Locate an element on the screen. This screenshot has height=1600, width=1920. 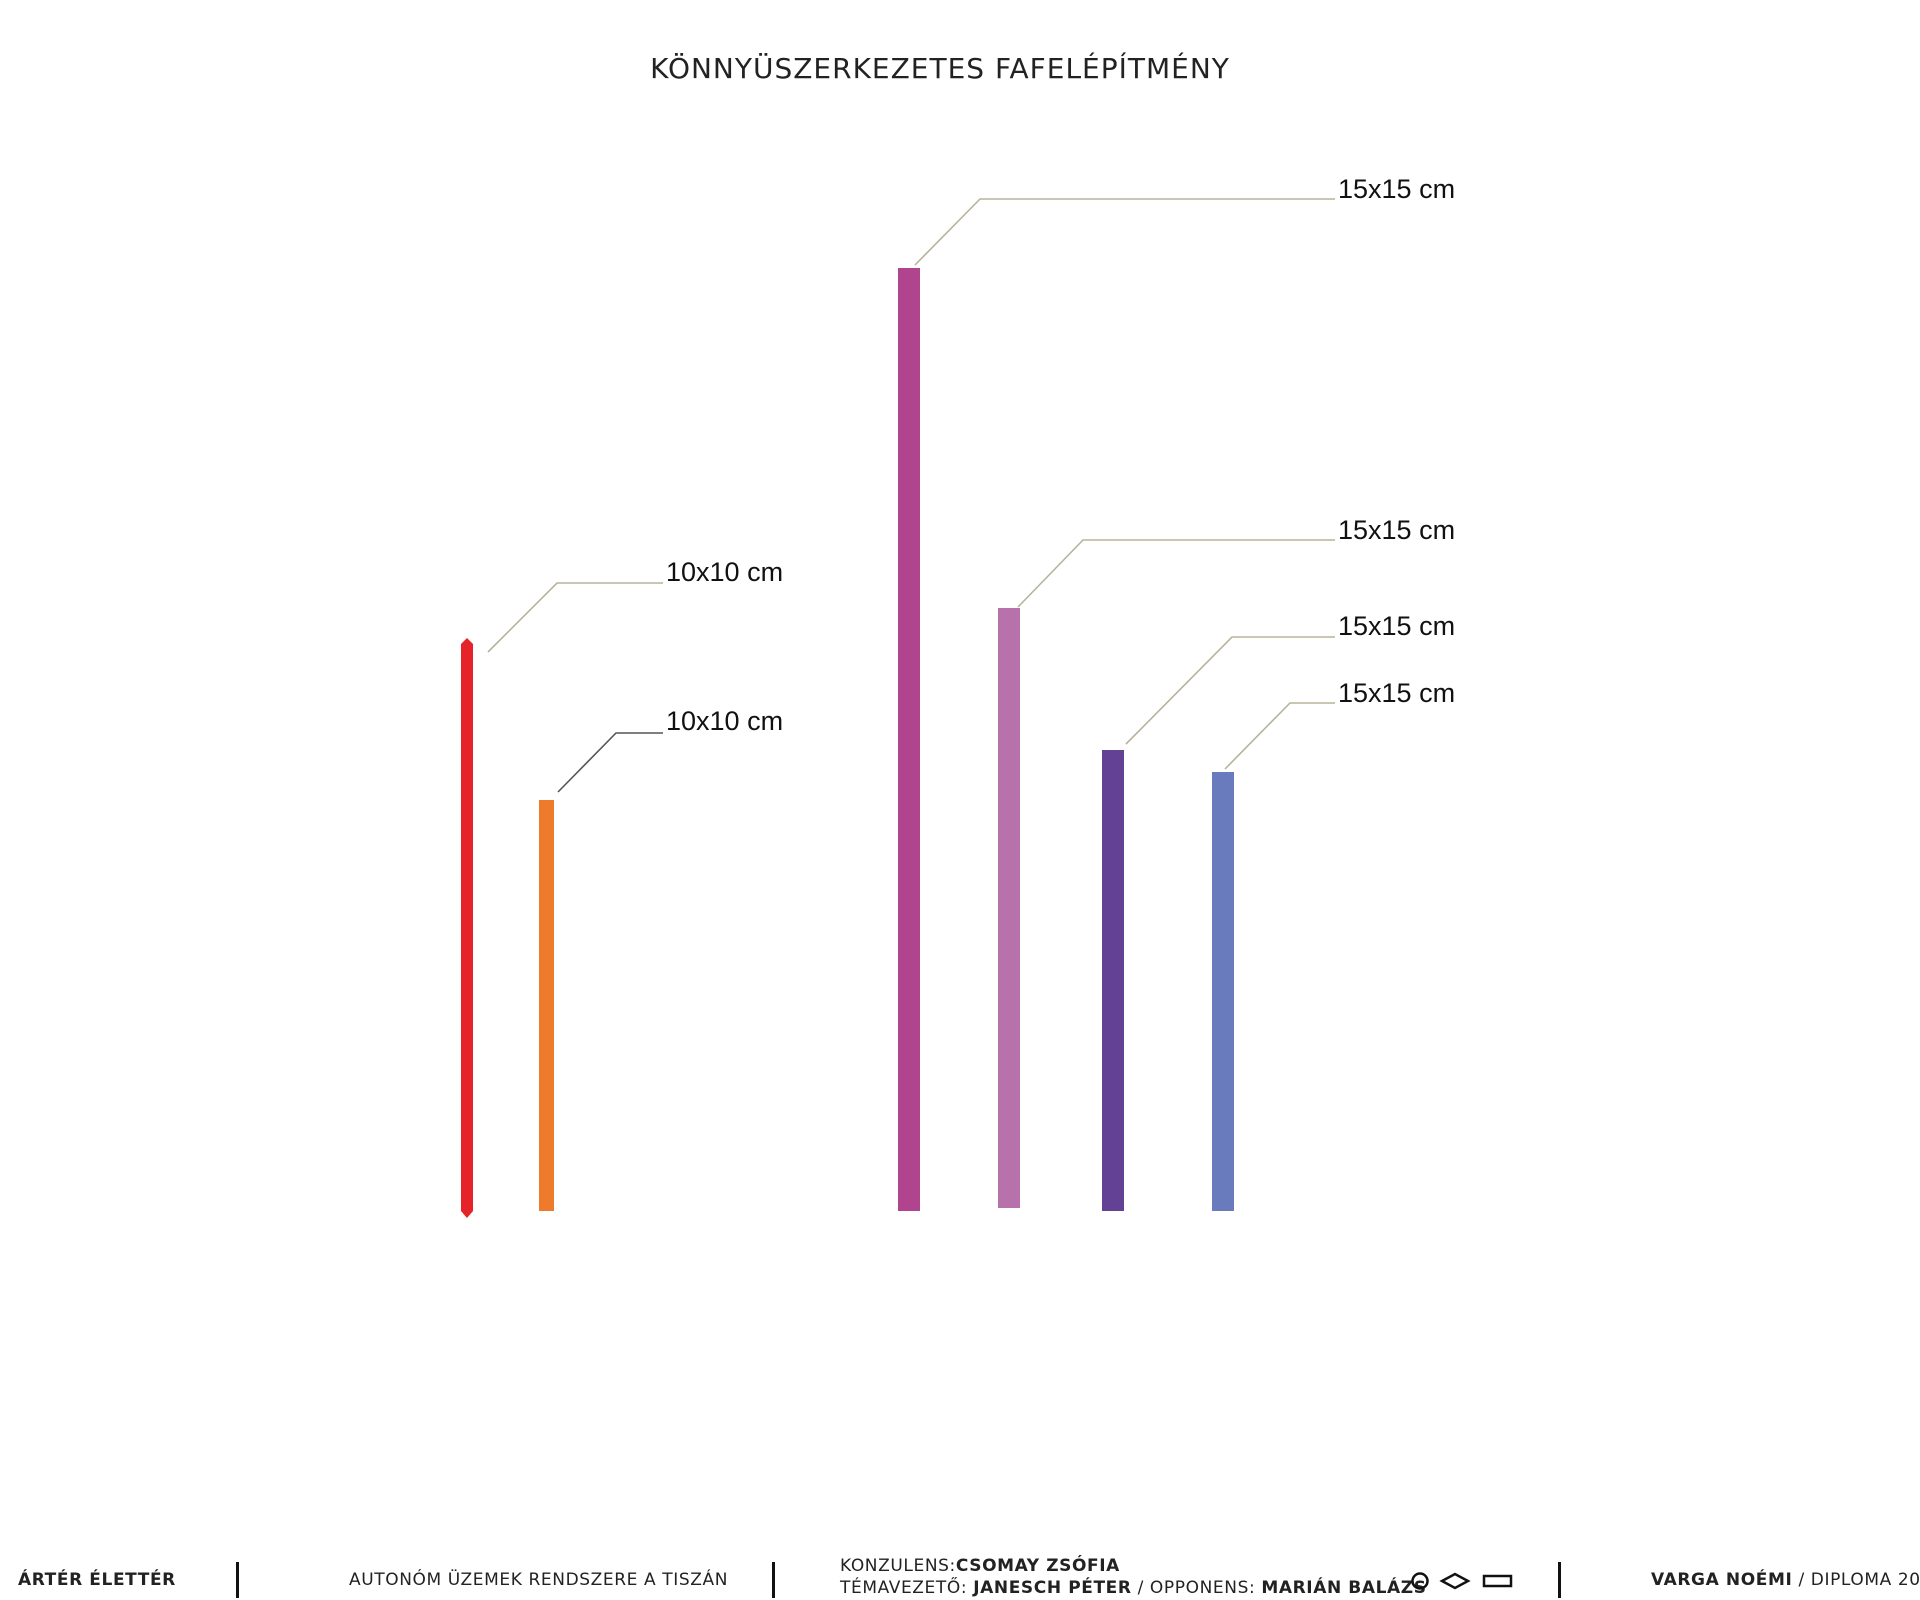
circle-icon is located at coordinates (1420, 1581).